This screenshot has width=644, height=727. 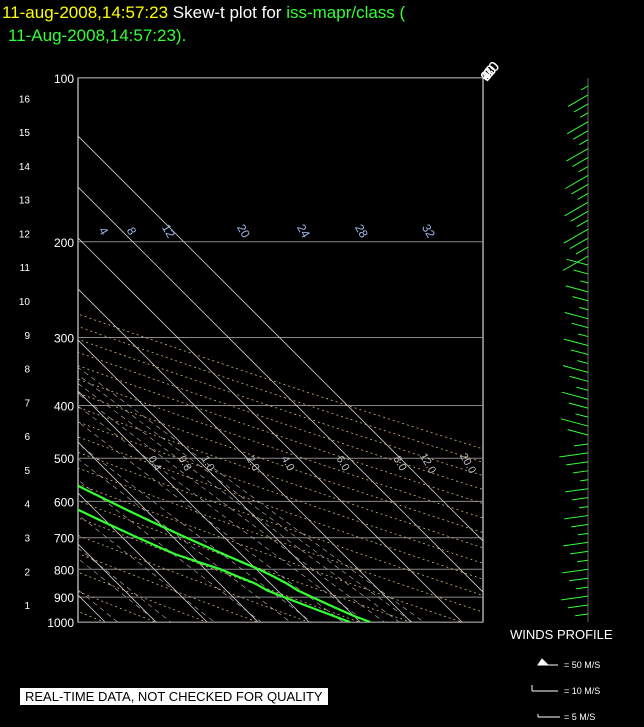 I want to click on height-tick-6: 6, so click(x=27, y=437).